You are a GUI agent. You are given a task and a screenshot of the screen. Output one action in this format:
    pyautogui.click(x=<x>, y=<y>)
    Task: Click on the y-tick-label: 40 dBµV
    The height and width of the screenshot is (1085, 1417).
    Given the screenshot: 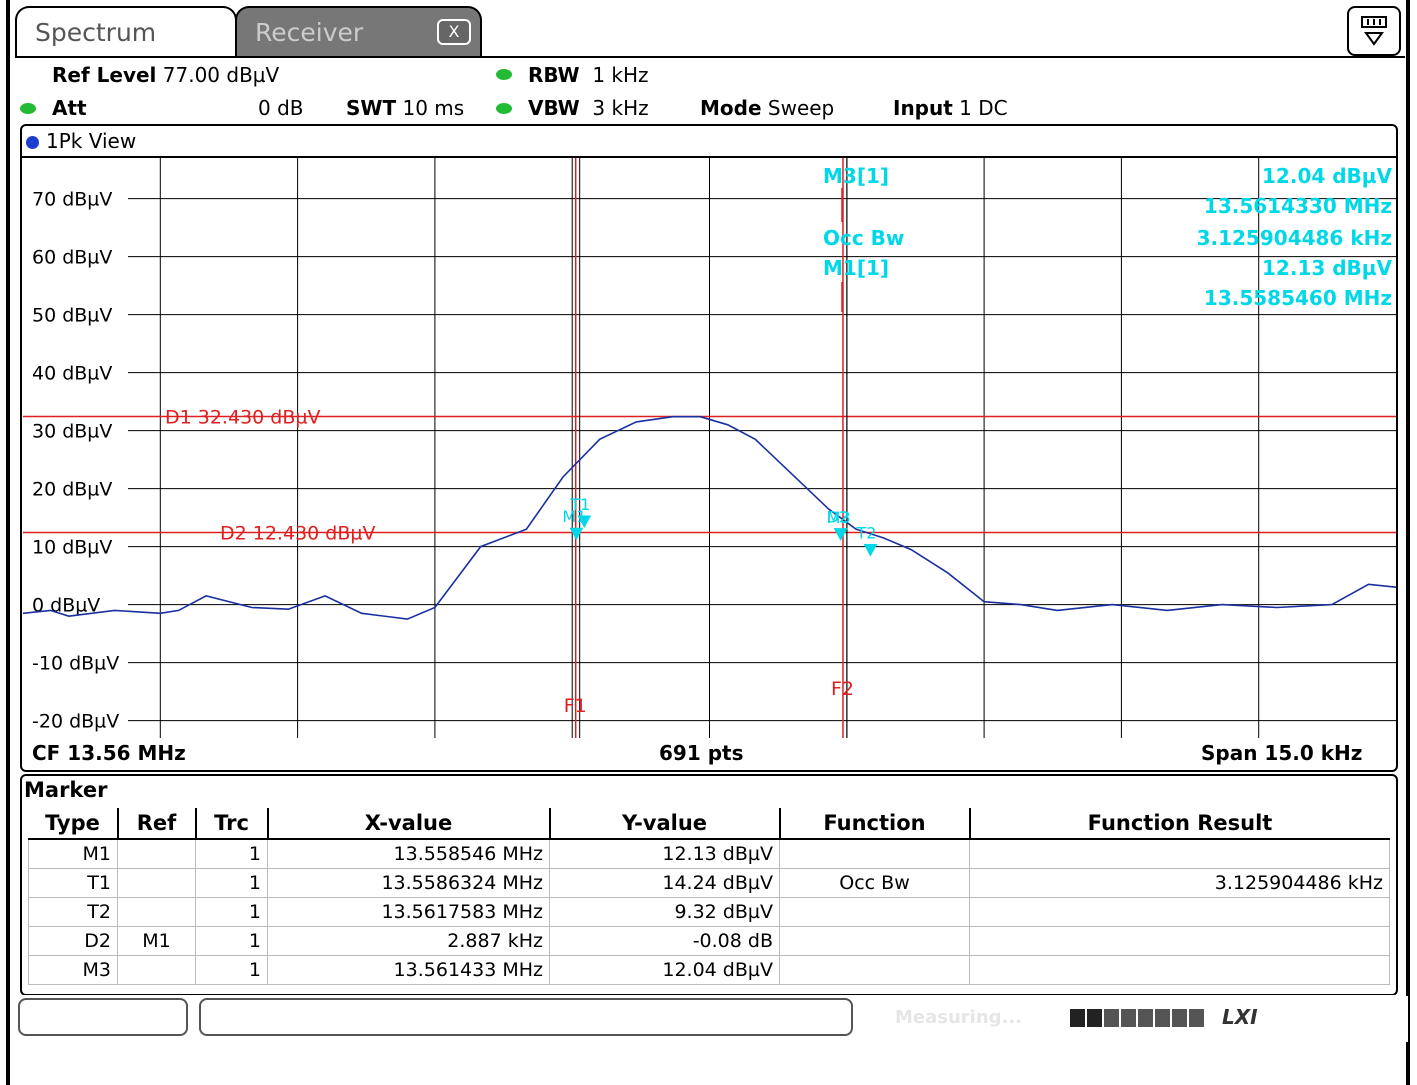 What is the action you would take?
    pyautogui.click(x=72, y=374)
    